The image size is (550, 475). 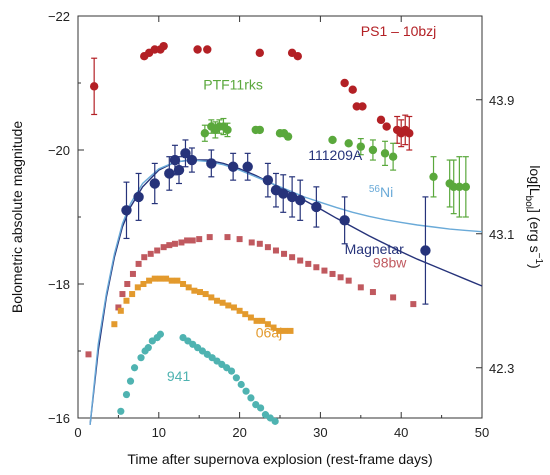 I want to click on x-tick-label: 50, so click(x=482, y=432).